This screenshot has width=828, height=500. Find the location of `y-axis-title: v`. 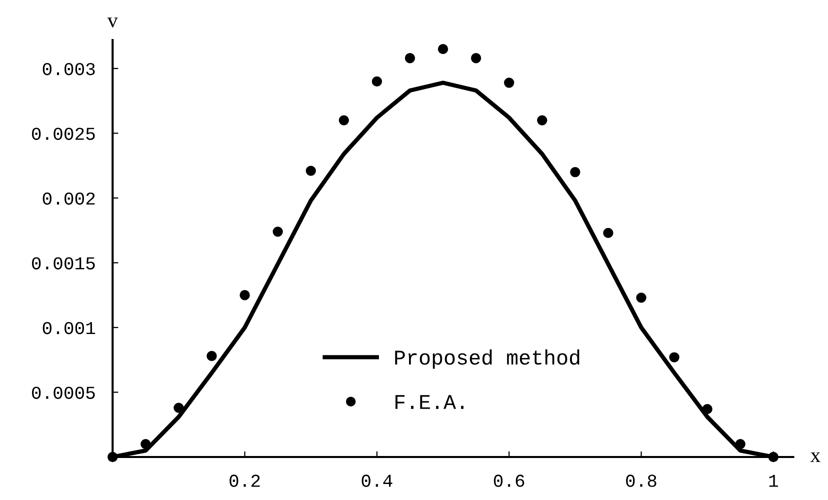

y-axis-title: v is located at coordinates (112, 23).